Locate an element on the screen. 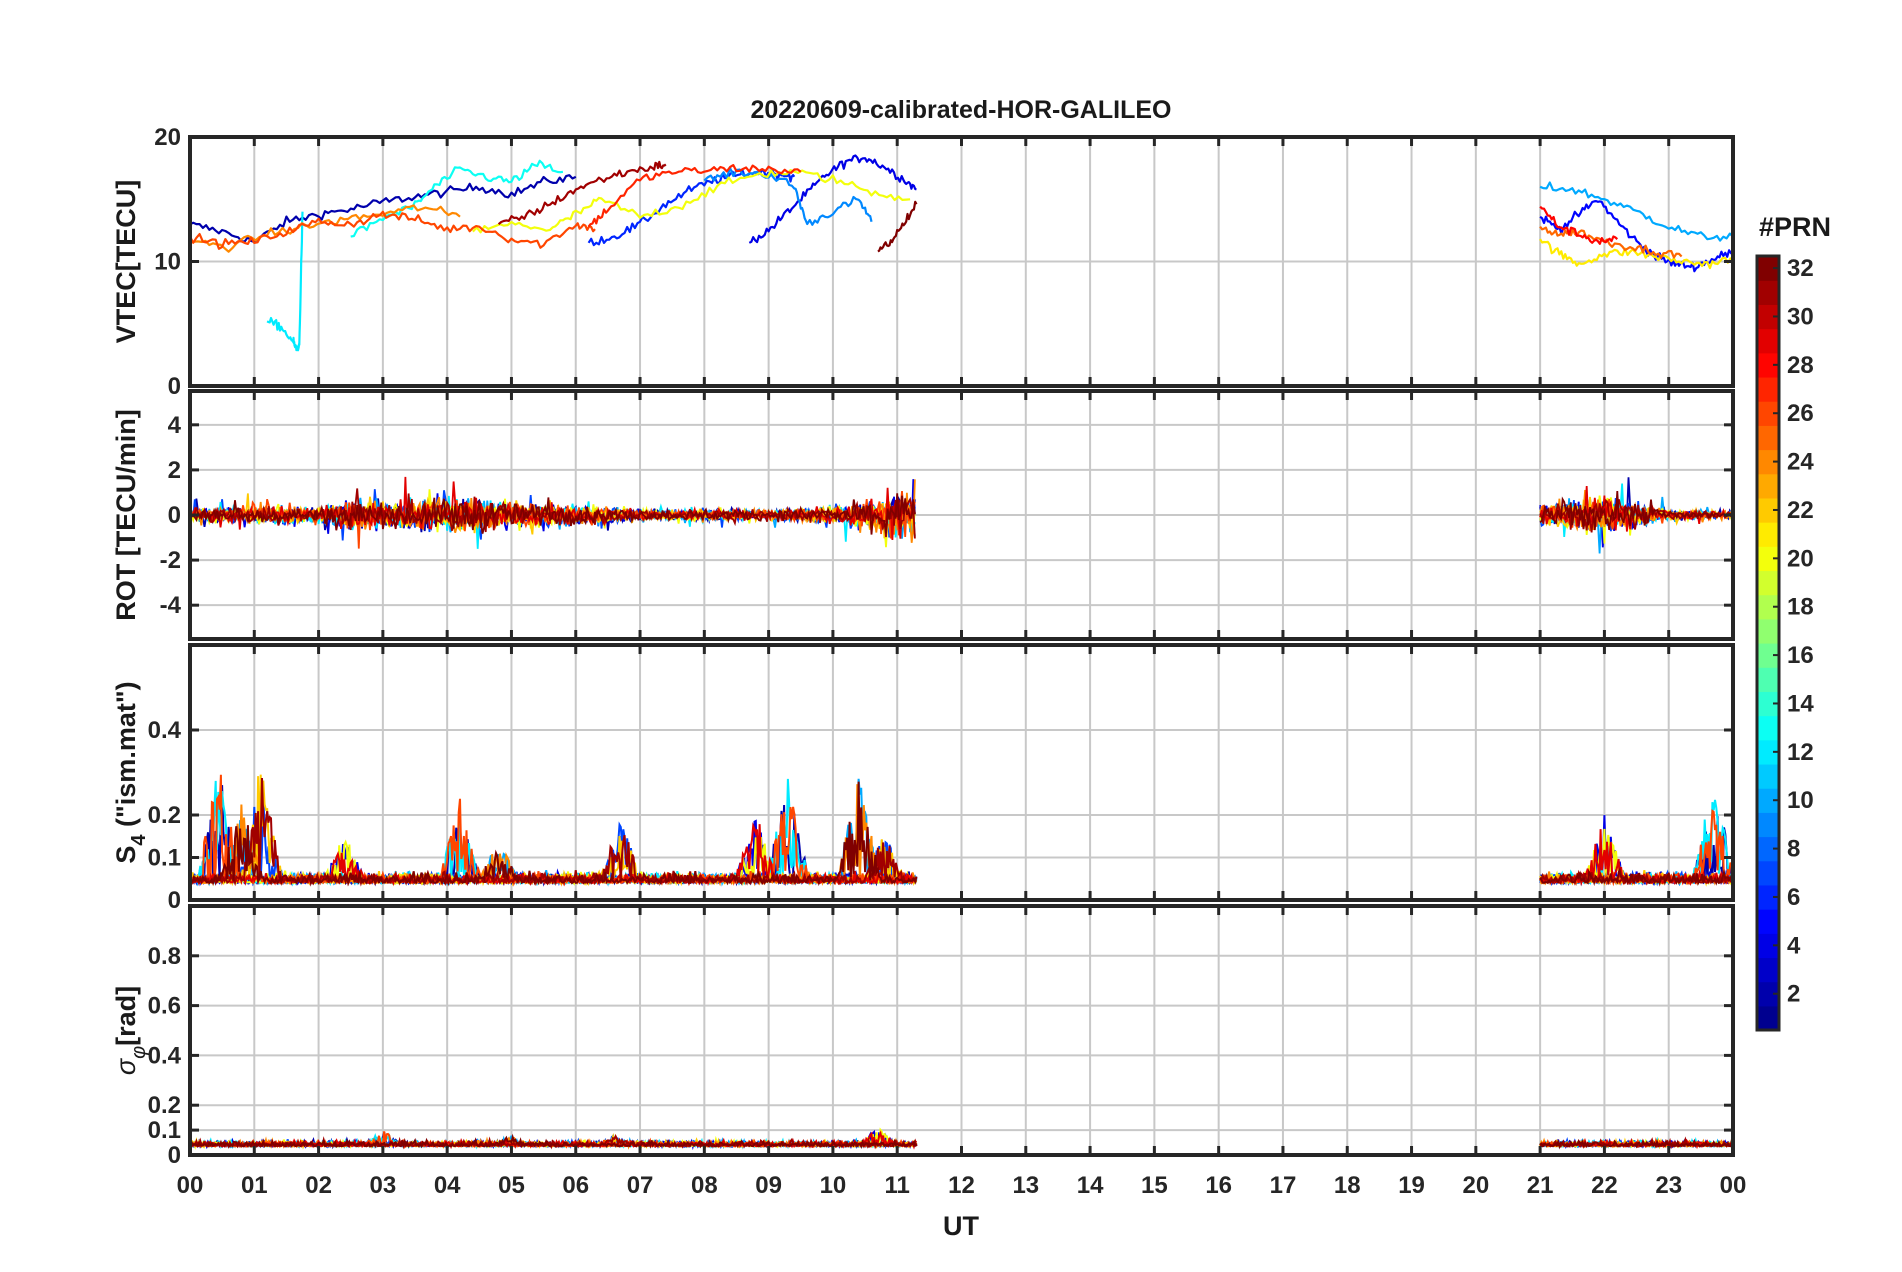  colorbar-tick-label: 8 is located at coordinates (1793, 849).